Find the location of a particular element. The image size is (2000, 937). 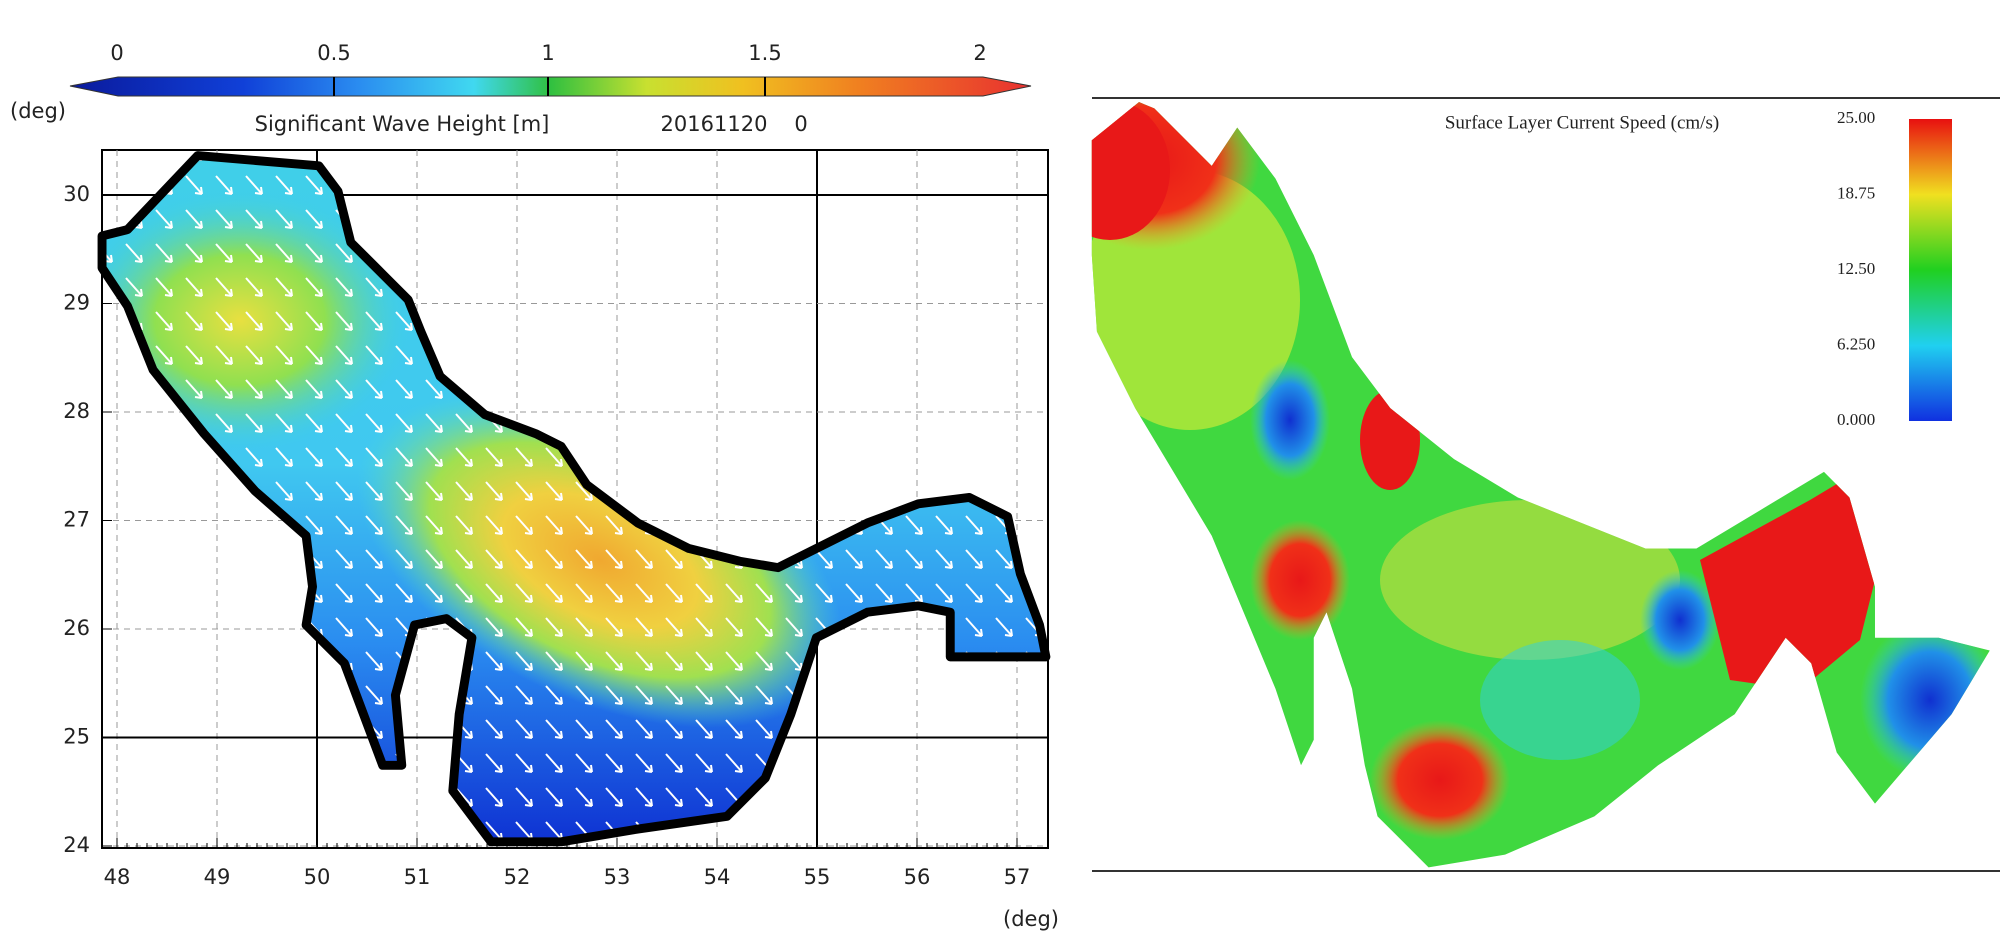

x-unit: (deg) is located at coordinates (1031, 919).